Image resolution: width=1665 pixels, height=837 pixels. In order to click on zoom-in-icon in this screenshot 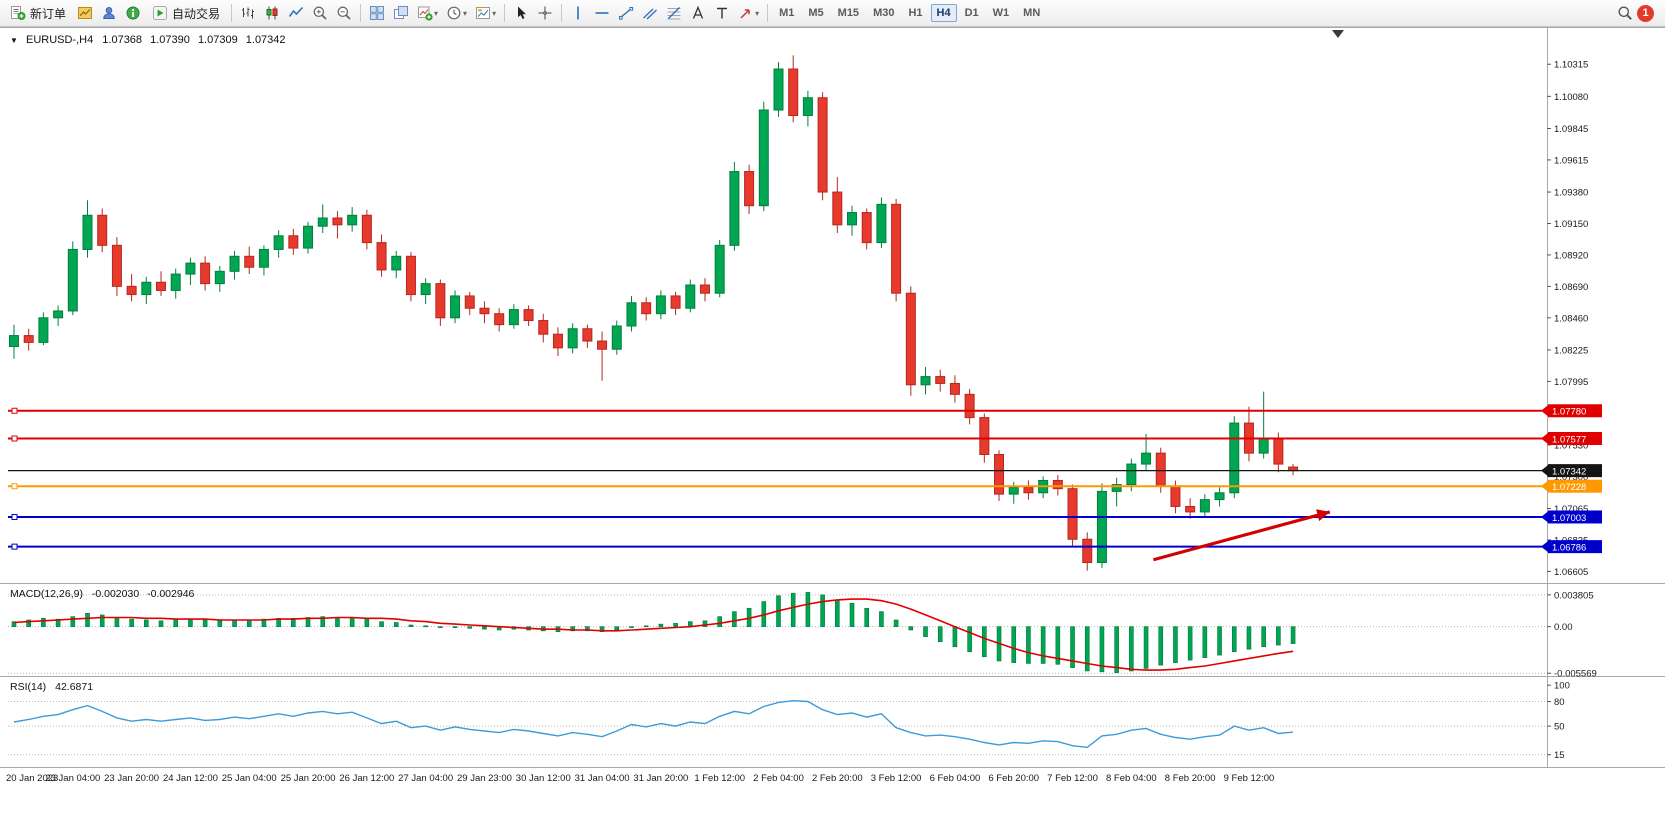, I will do `click(320, 13)`.